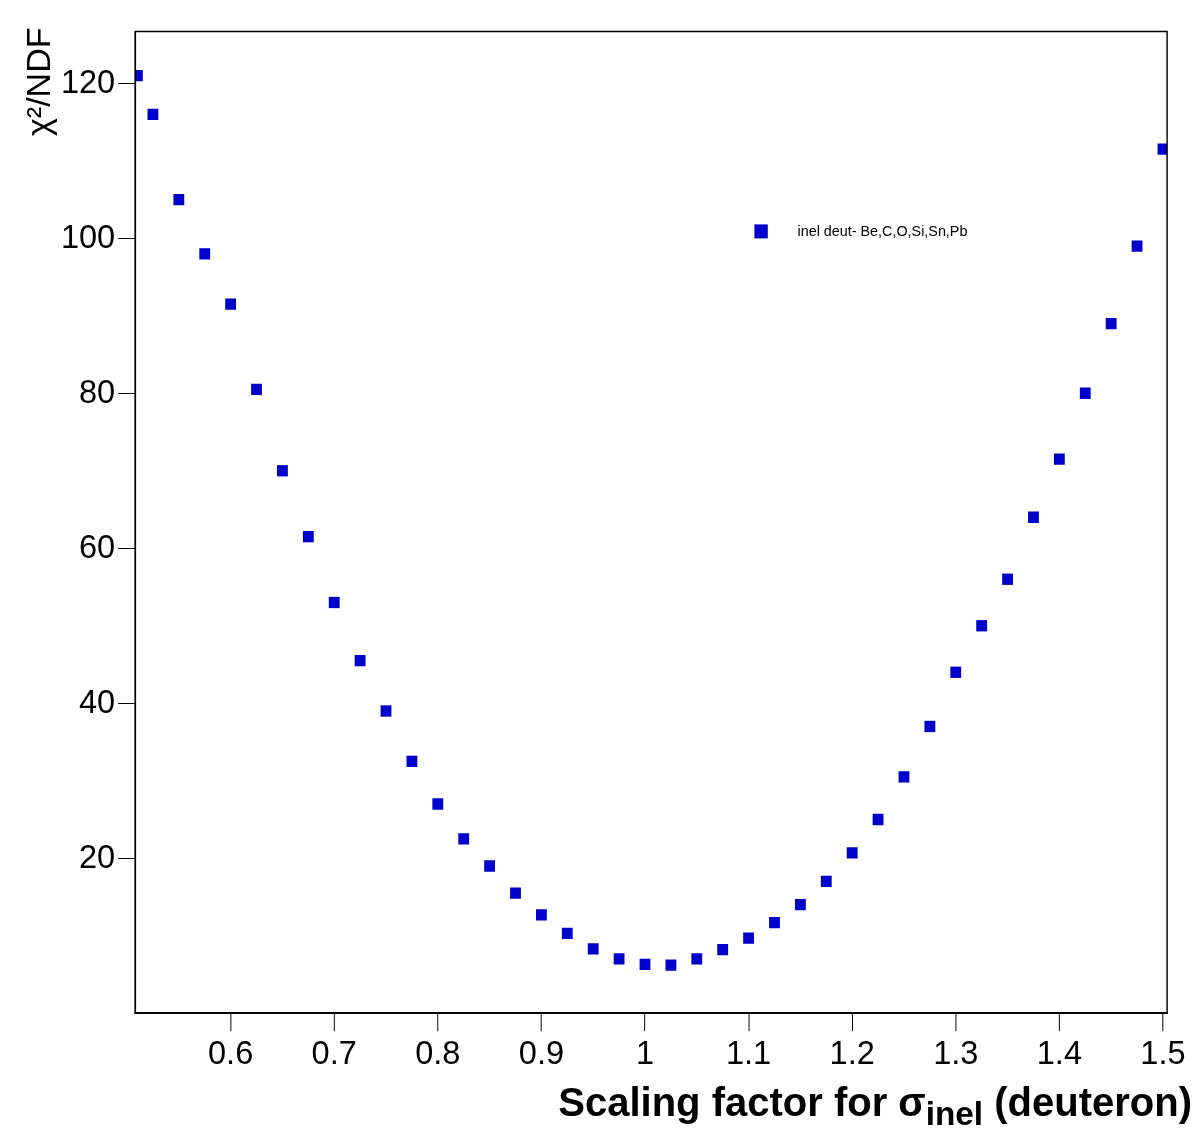  Describe the element at coordinates (645, 1052) in the screenshot. I see `x-tick-label: 1` at that location.